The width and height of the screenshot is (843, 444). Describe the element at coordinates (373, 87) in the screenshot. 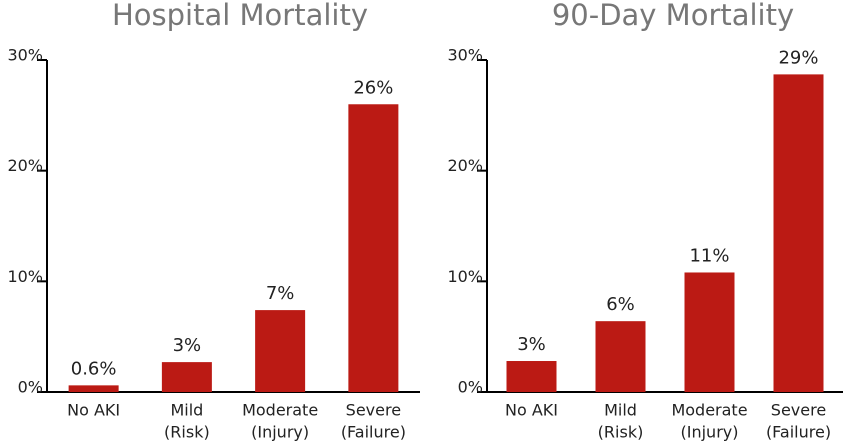

I see `value-label: 26%` at that location.